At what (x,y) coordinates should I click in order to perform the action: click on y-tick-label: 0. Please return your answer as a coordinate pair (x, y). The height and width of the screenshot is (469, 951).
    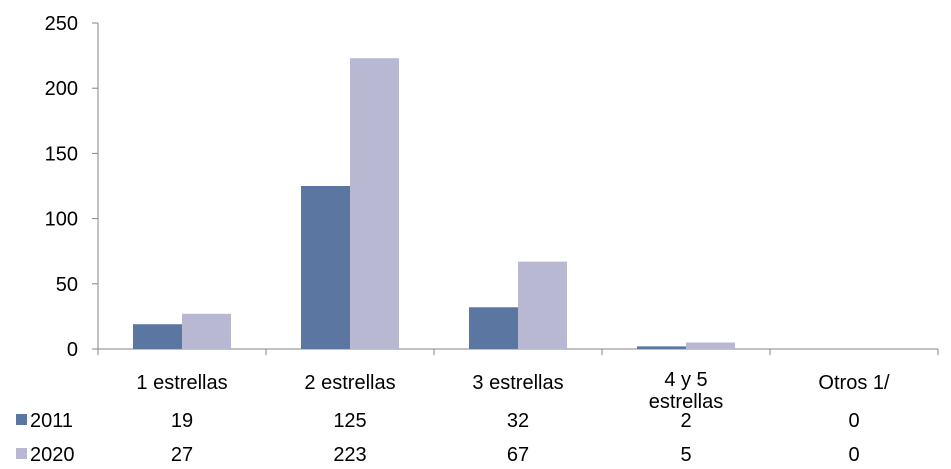
    Looking at the image, I should click on (72, 350).